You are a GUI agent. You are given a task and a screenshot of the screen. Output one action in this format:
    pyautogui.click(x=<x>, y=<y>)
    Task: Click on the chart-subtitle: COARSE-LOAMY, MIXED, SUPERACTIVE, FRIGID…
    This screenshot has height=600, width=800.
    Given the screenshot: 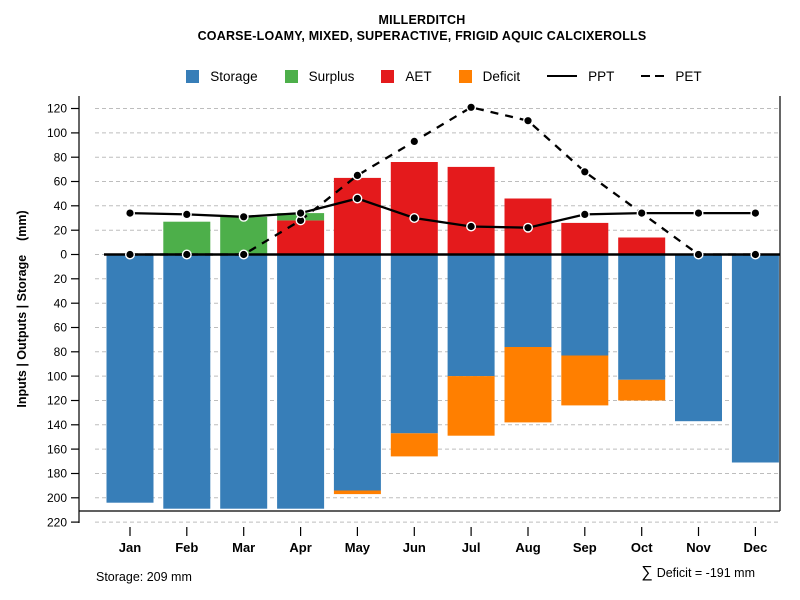 What is the action you would take?
    pyautogui.click(x=422, y=36)
    